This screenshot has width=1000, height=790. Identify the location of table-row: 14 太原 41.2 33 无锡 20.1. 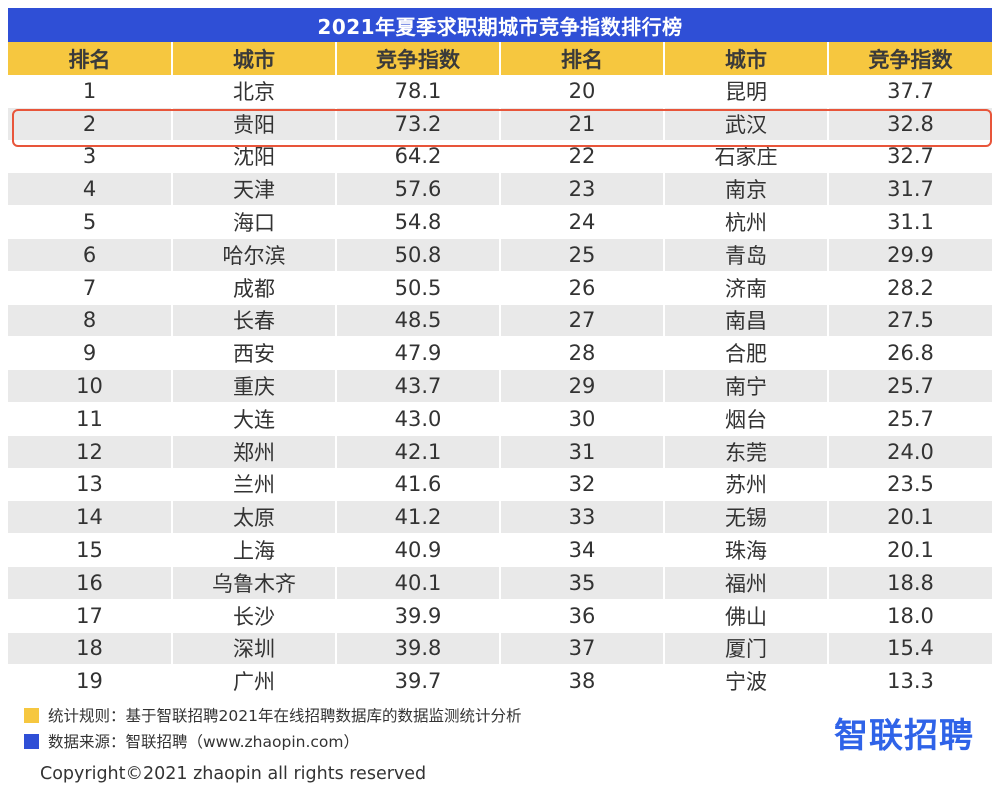
(500, 517).